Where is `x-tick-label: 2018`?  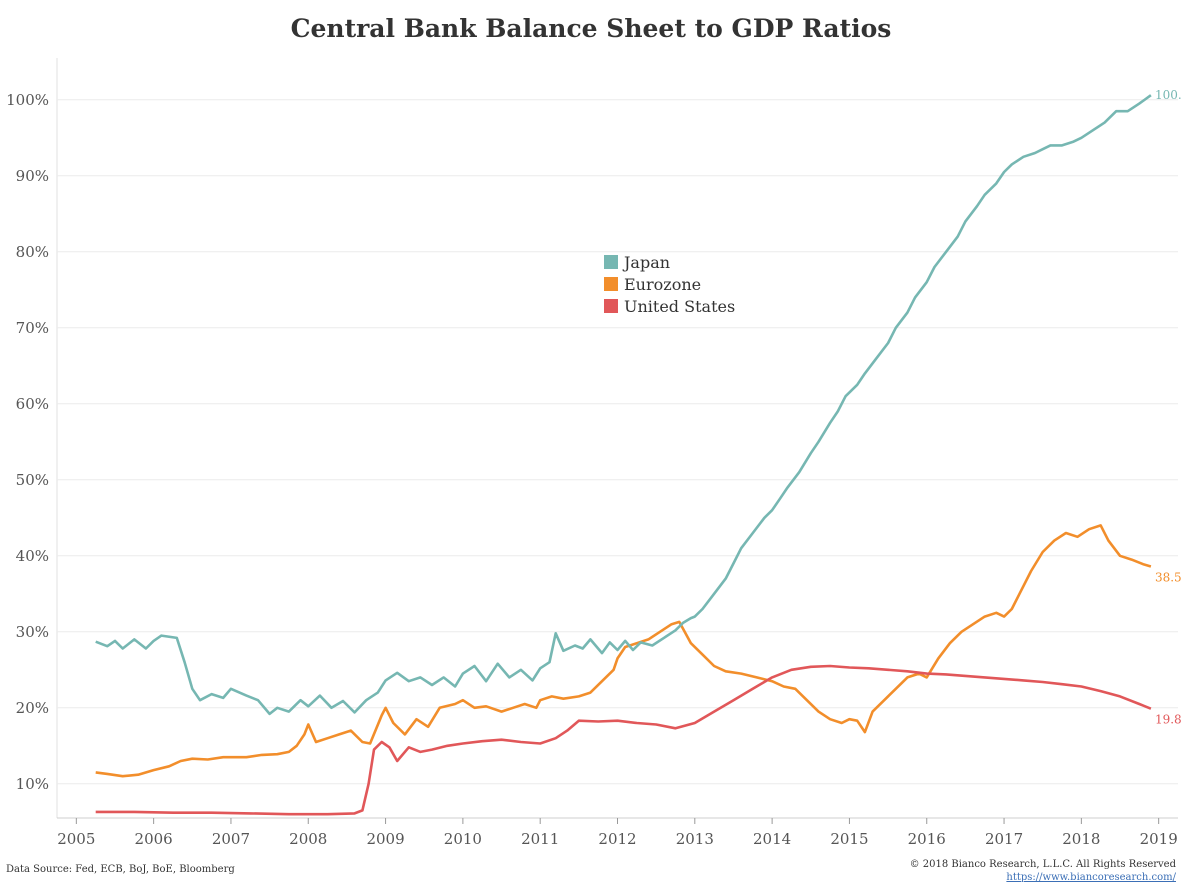
x-tick-label: 2018 is located at coordinates (1081, 839).